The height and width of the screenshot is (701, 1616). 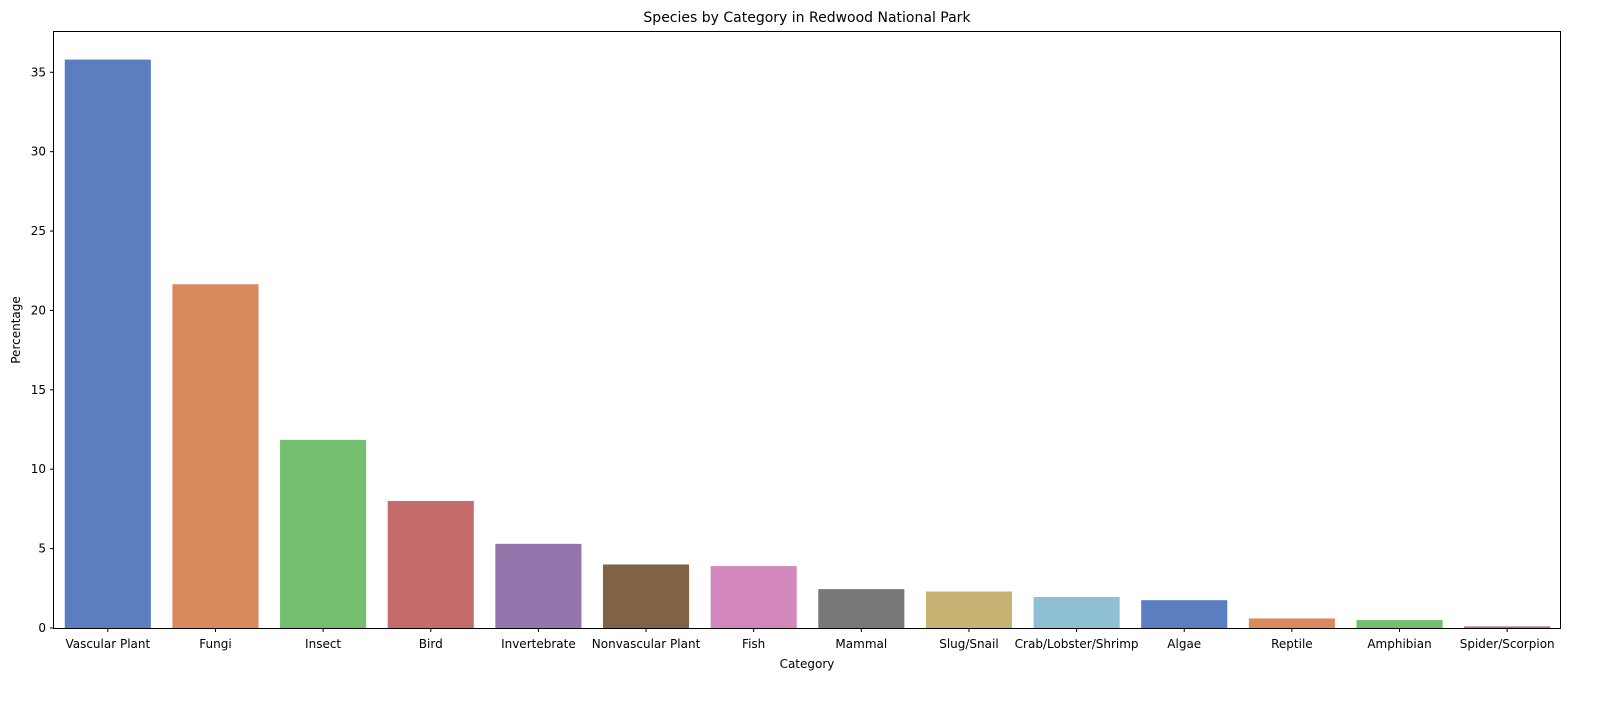 What do you see at coordinates (1076, 612) in the screenshot?
I see `bar-crab-lobster-shrimp` at bounding box center [1076, 612].